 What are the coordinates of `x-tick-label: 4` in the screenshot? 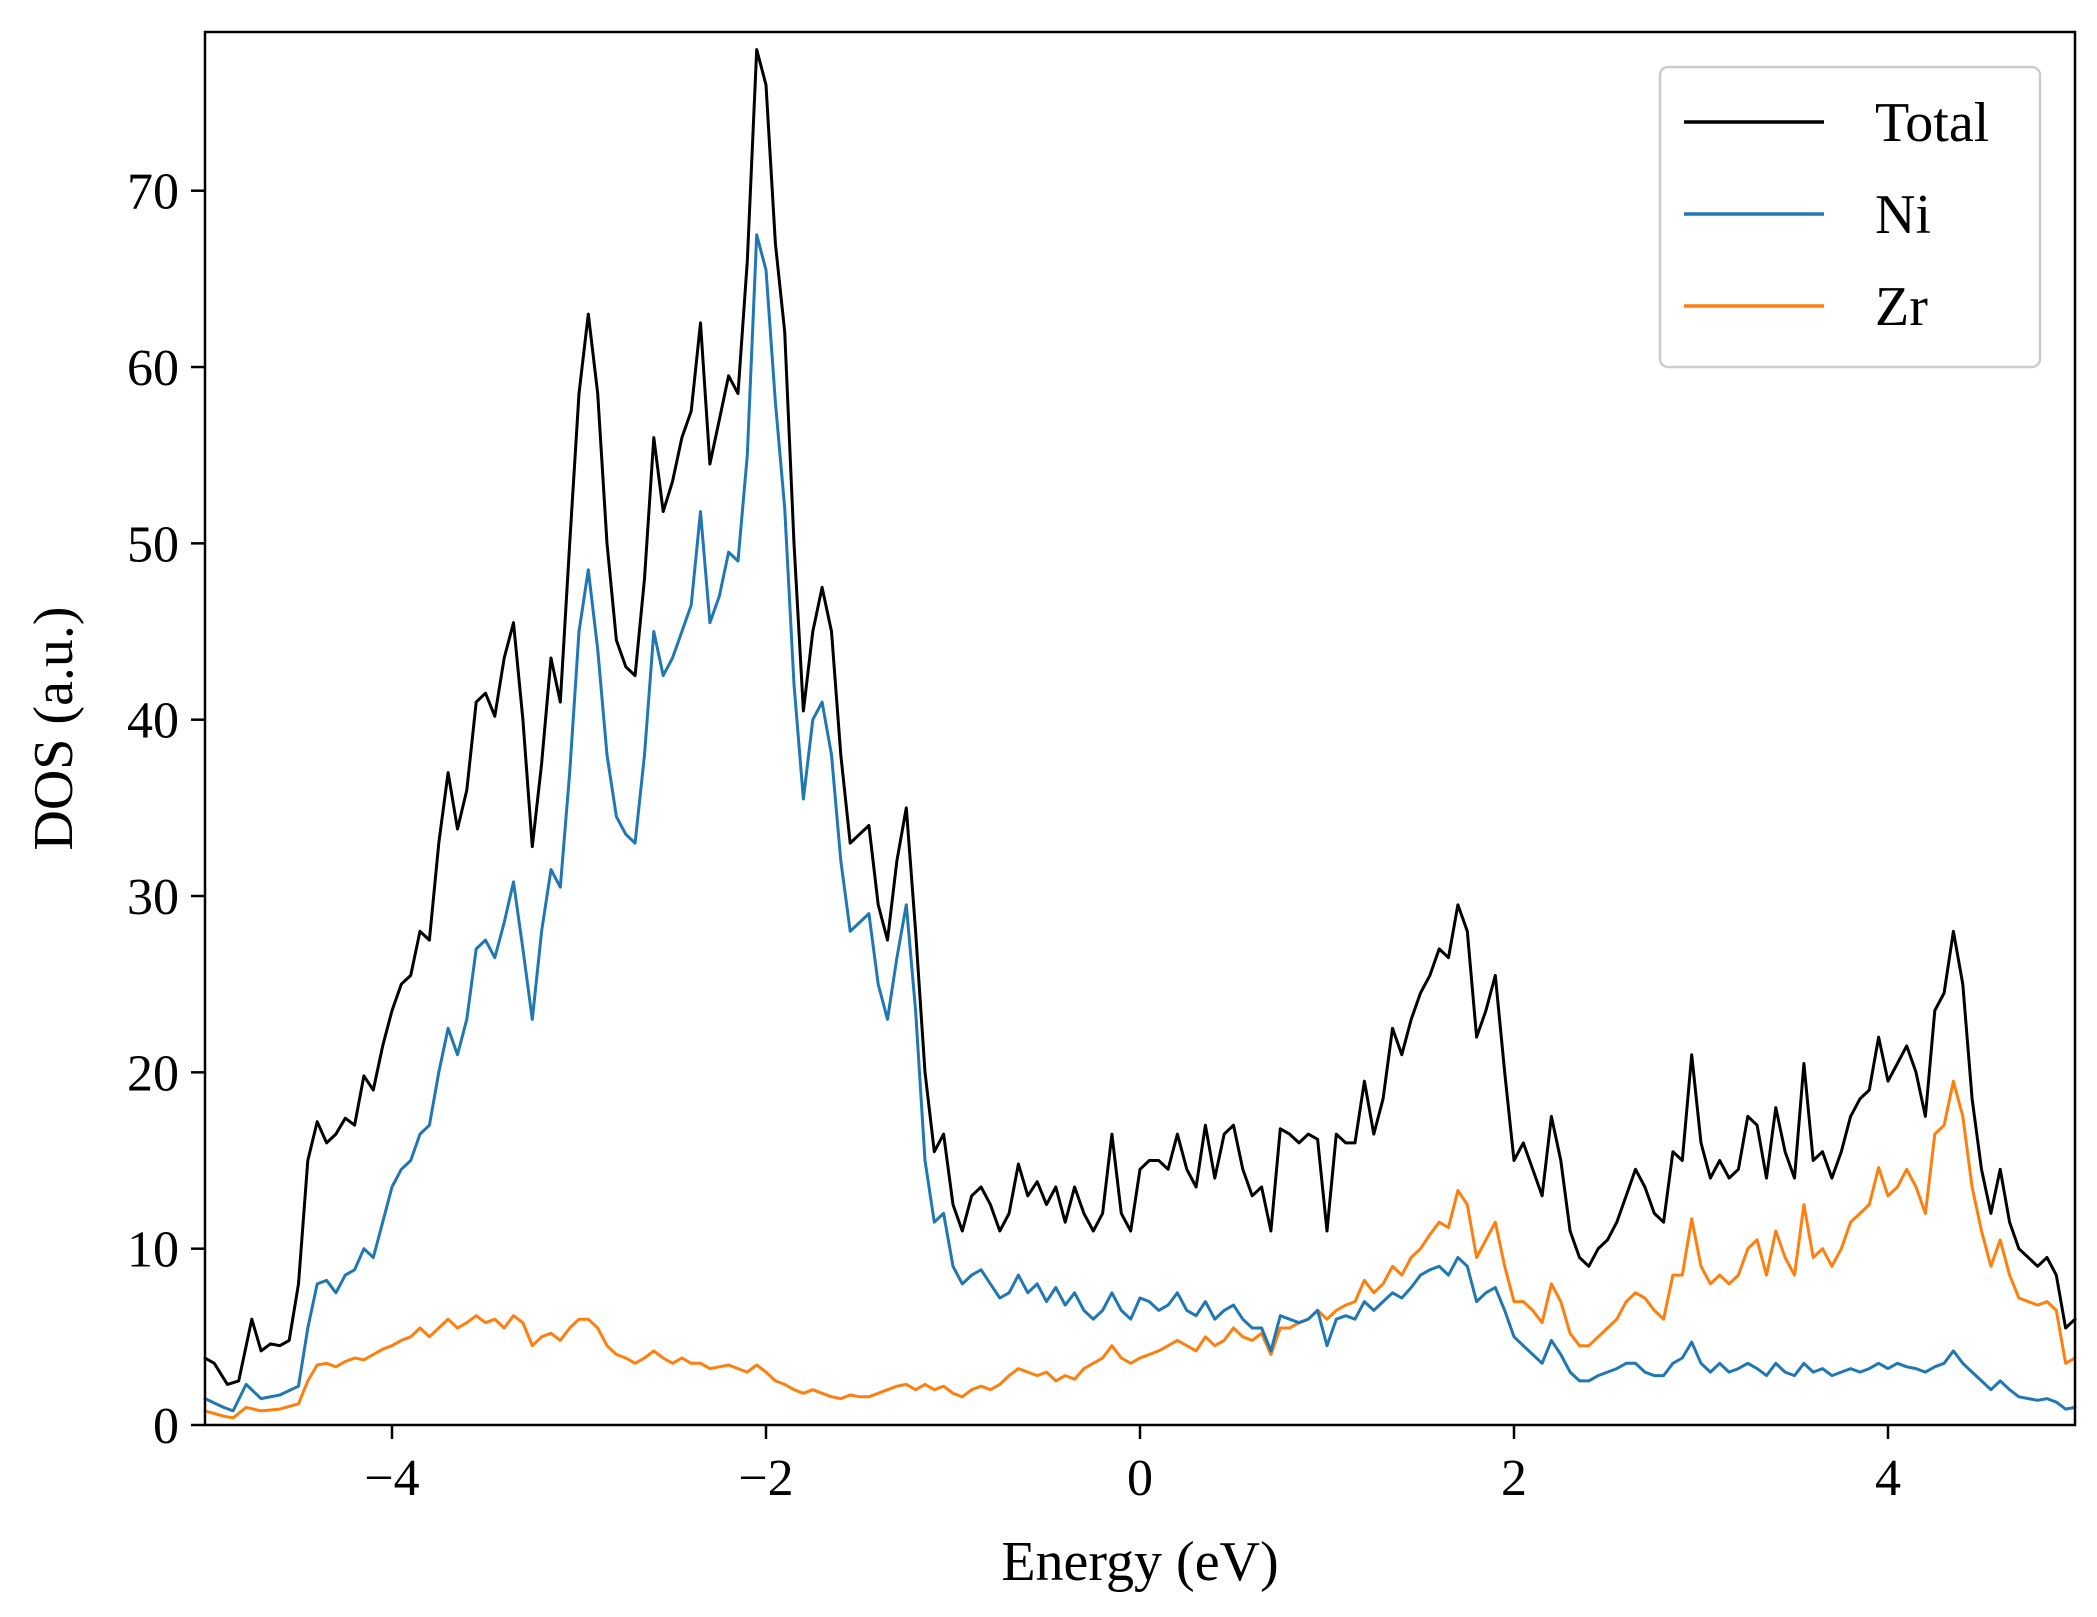 It's located at (1888, 1478).